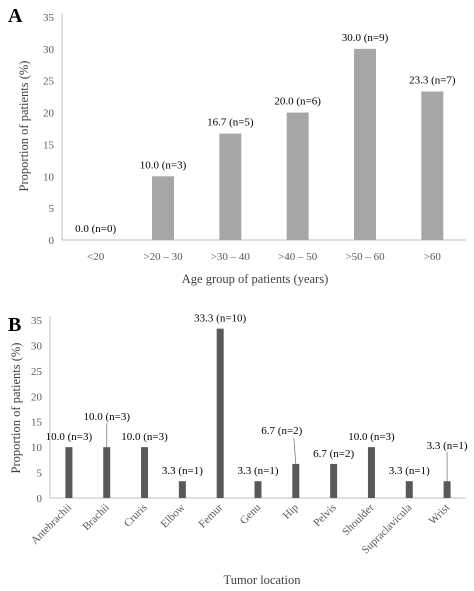  Describe the element at coordinates (95, 229) in the screenshot. I see `chart-a-data-label: 0.0 (n=0)` at that location.